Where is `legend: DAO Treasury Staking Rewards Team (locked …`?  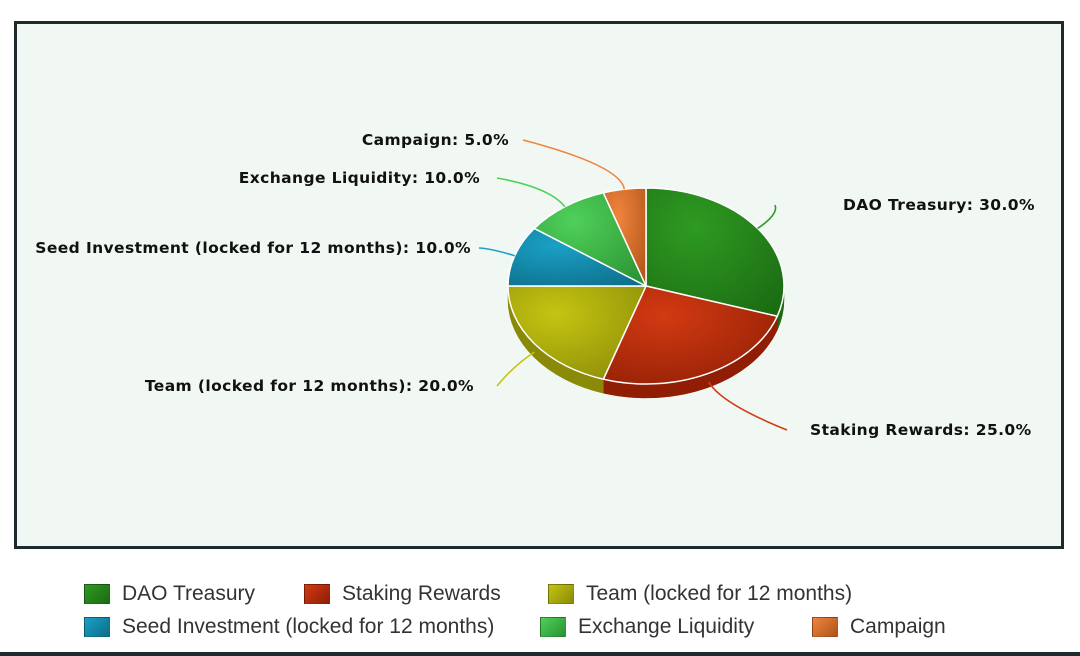
legend: DAO Treasury Staking Rewards Team (locked … is located at coordinates (564, 610).